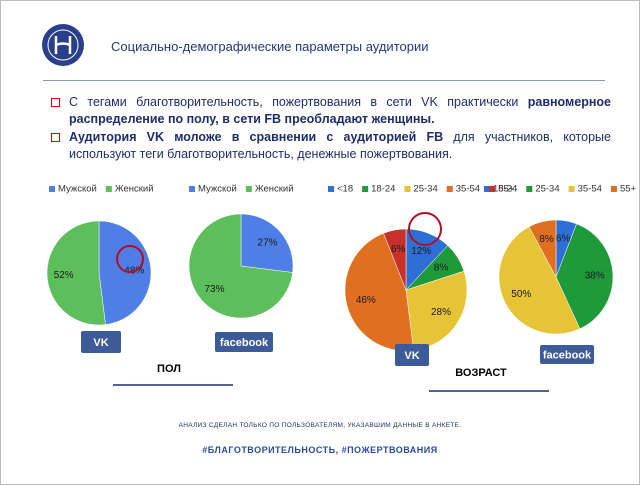 This screenshot has height=485, width=640. I want to click on legend-label: <18, so click(345, 189).